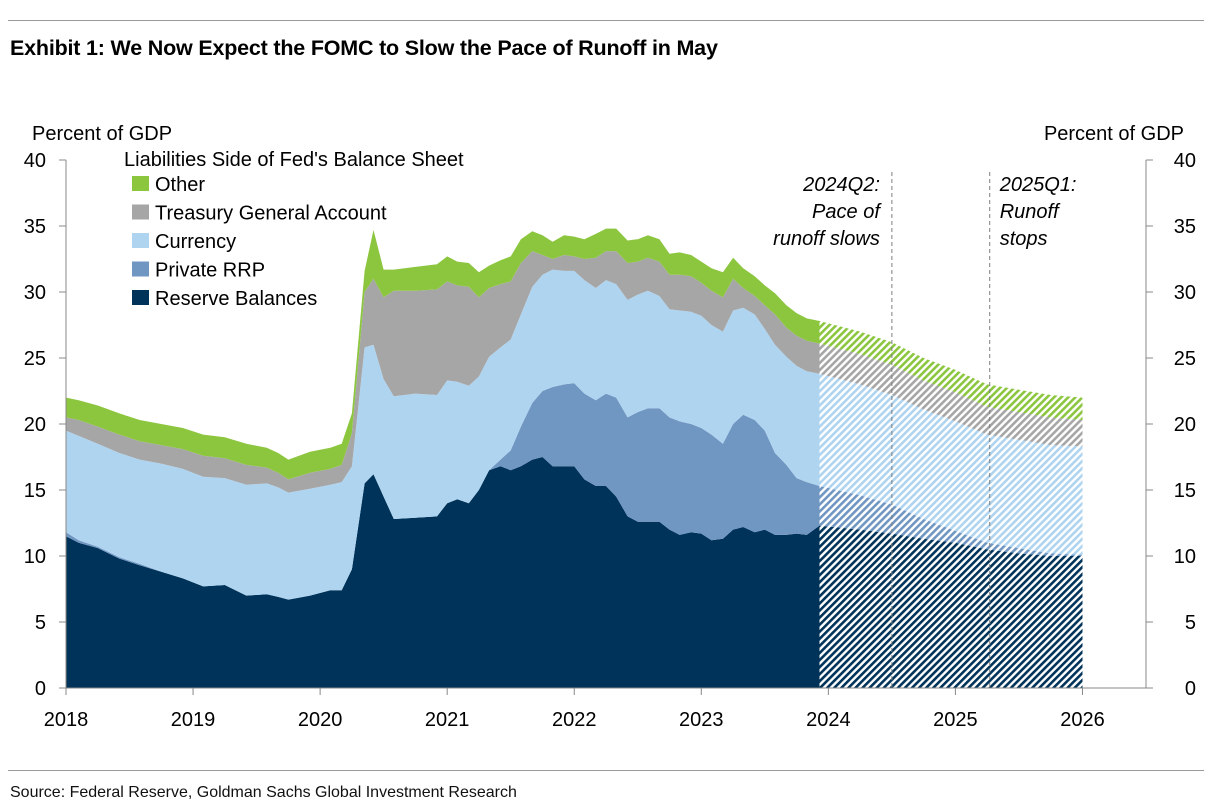 The width and height of the screenshot is (1214, 810). I want to click on y-tick-label-right: 25, so click(1185, 359).